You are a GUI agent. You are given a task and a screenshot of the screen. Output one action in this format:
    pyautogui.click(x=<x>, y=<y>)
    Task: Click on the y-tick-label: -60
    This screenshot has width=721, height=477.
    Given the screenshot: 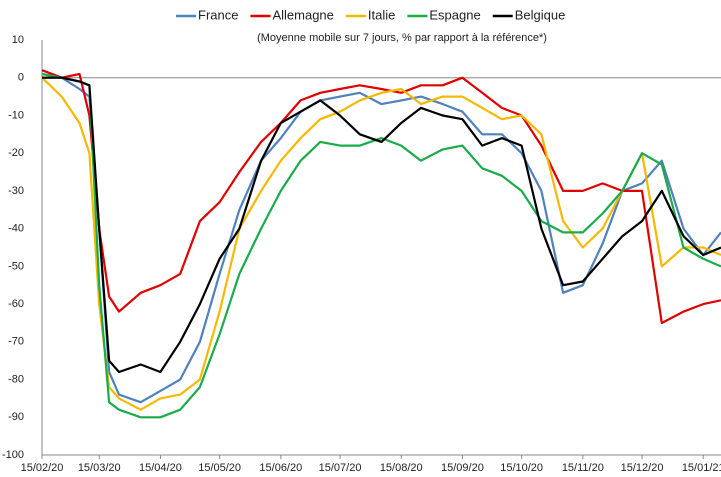 What is the action you would take?
    pyautogui.click(x=16, y=304)
    